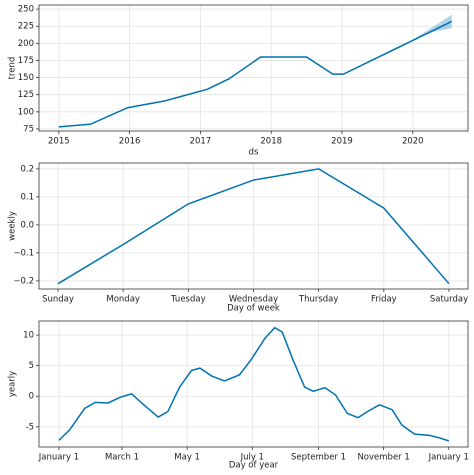  Describe the element at coordinates (188, 300) in the screenshot. I see `x-tick-label: Tuesday` at that location.